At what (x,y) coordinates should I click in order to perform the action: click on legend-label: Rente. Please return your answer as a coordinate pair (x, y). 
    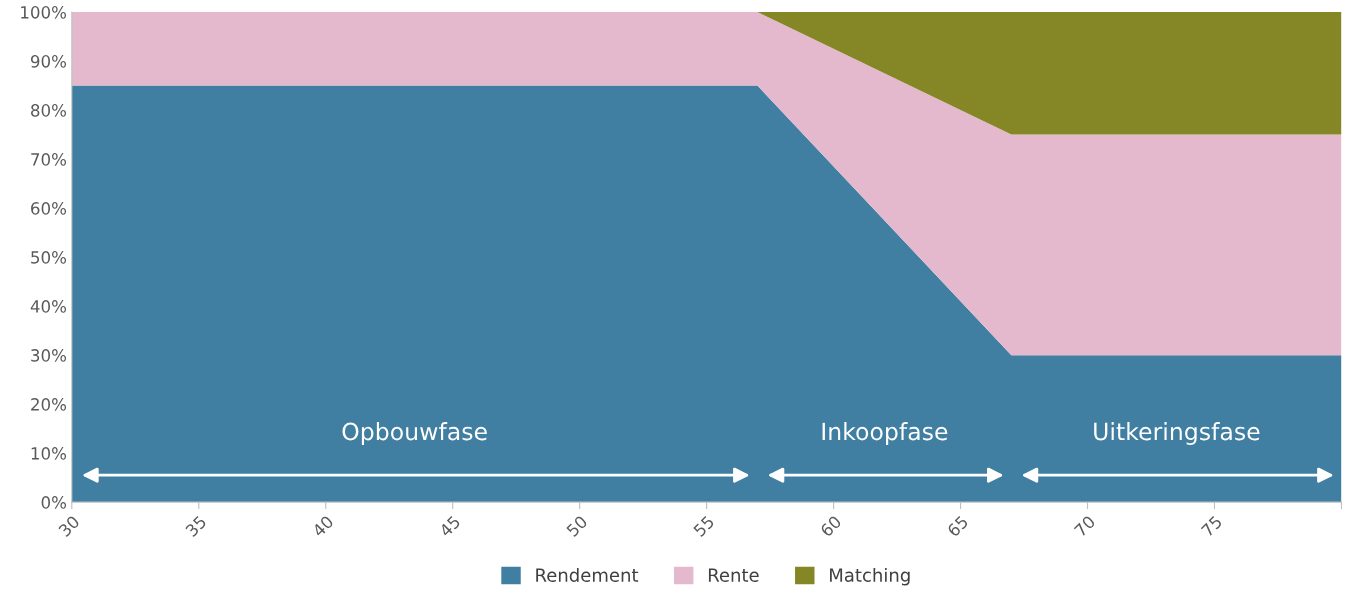
    Looking at the image, I should click on (733, 575).